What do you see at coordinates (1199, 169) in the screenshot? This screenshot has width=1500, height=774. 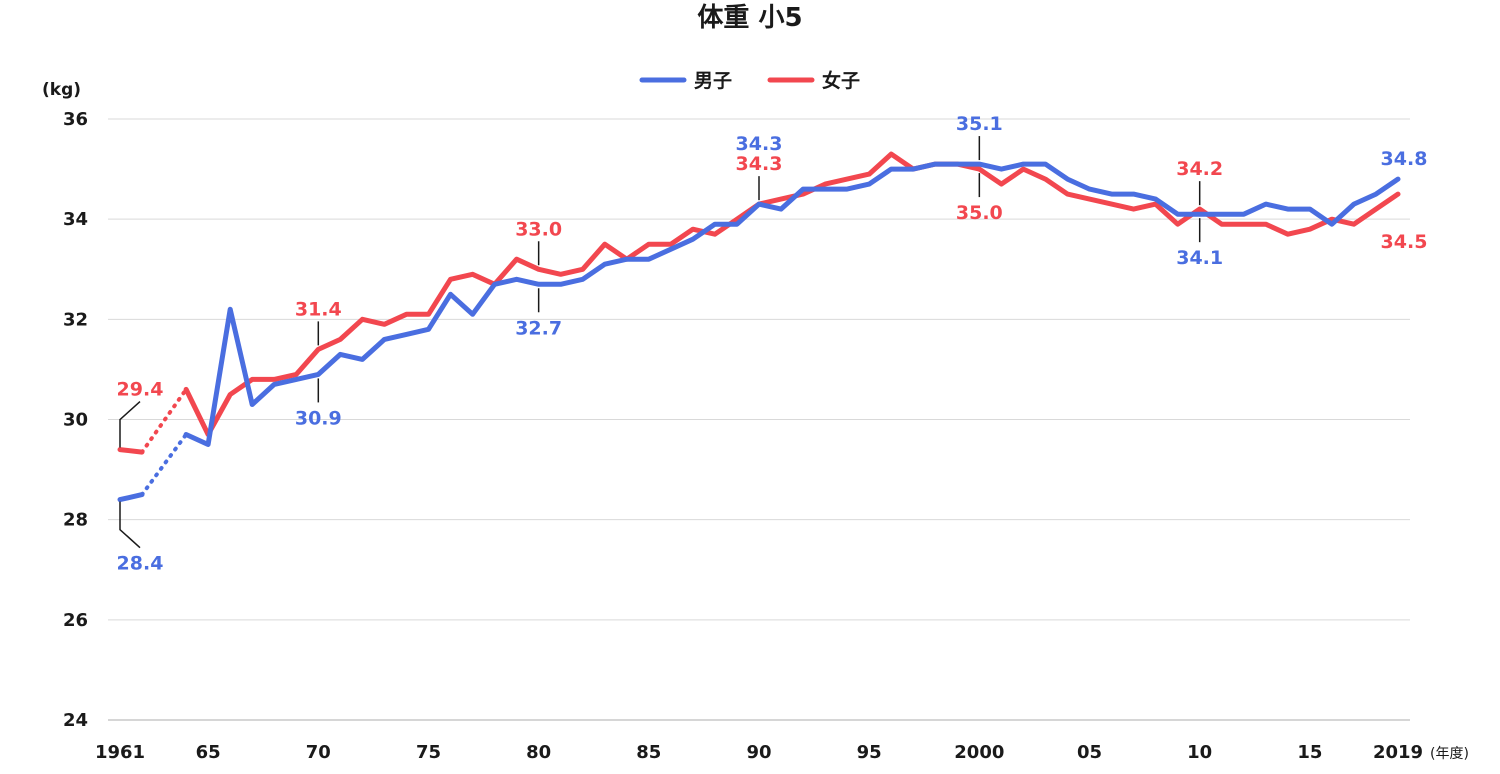 I see `data-label-text: 34.2` at bounding box center [1199, 169].